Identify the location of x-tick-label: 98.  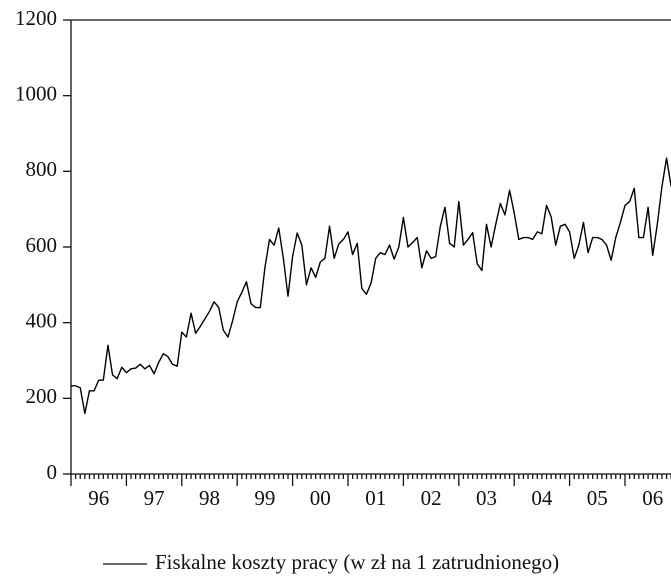
(209, 498).